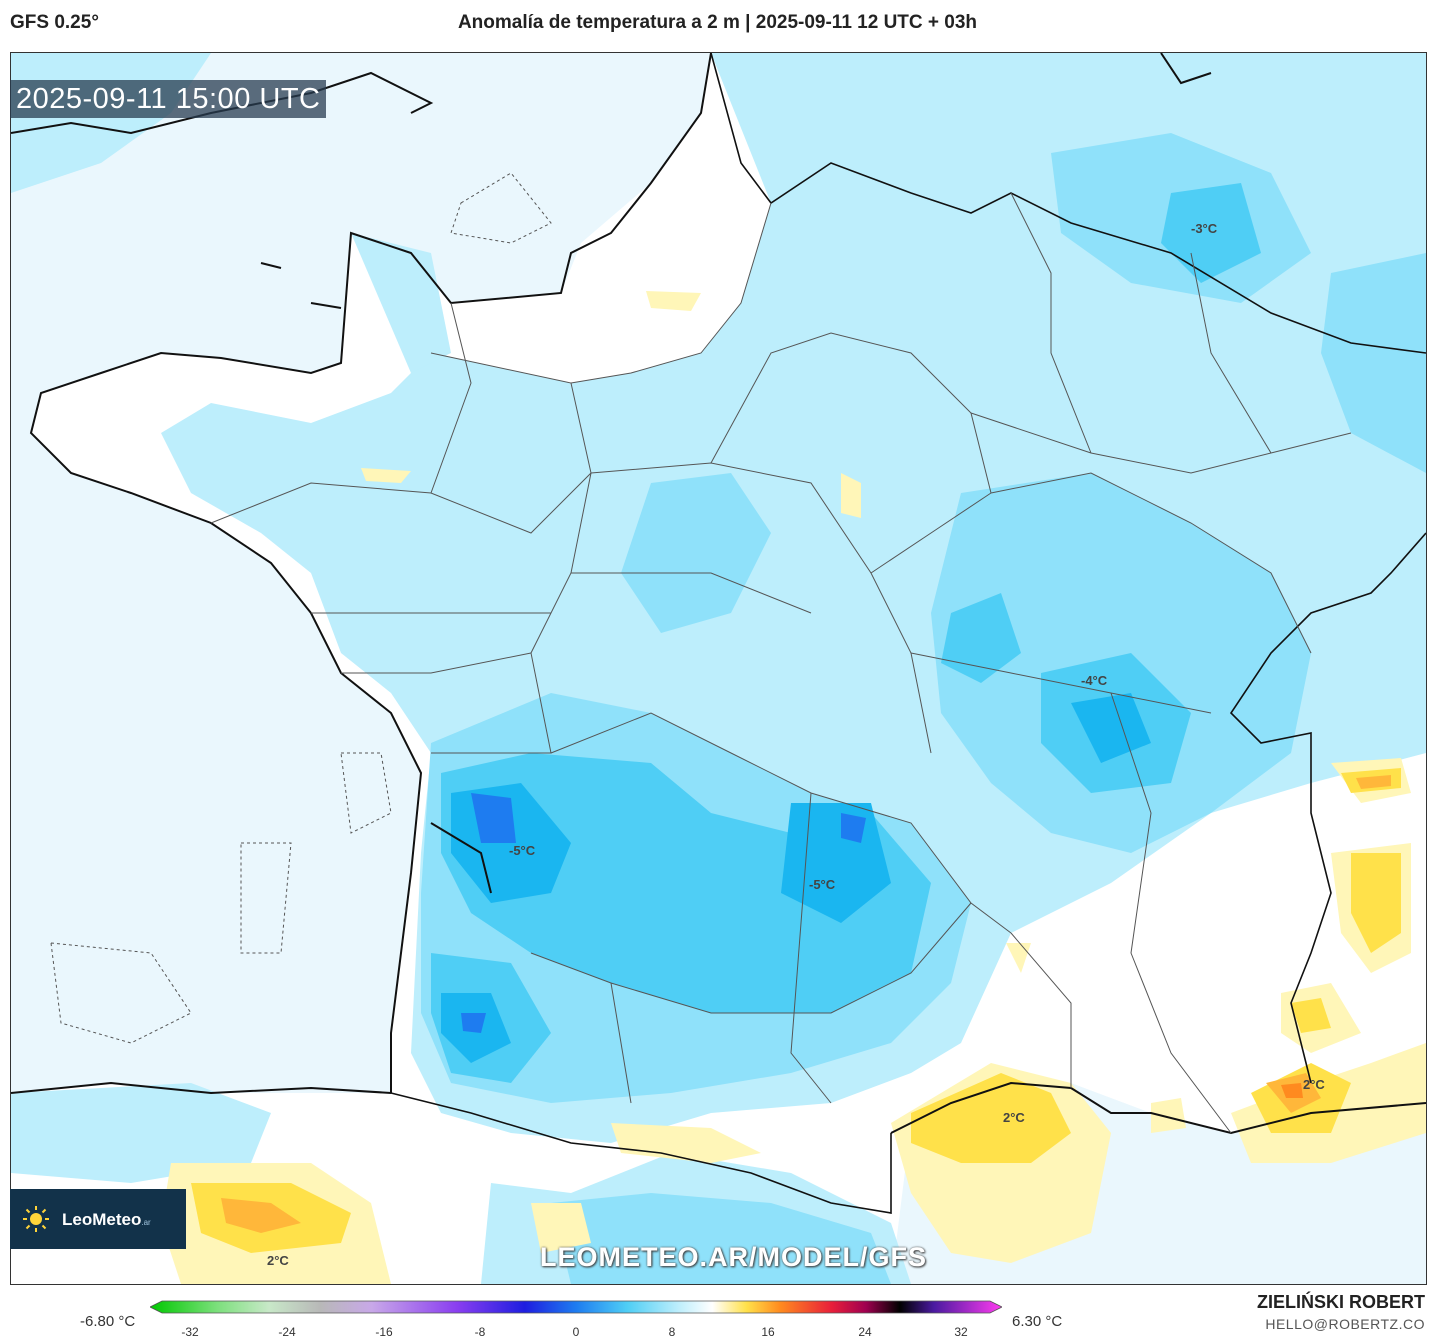 This screenshot has height=1339, width=1435. I want to click on anomaly-minus5, so click(663, 913).